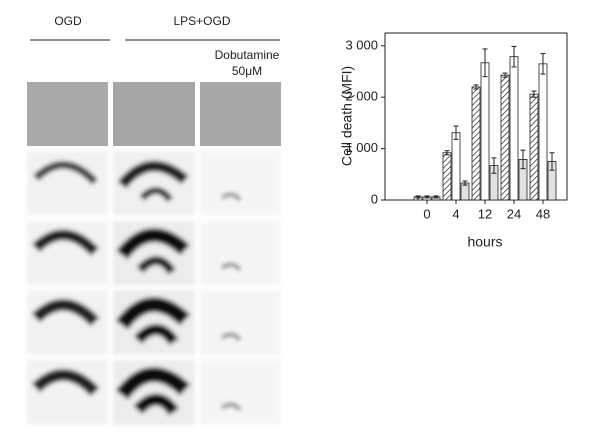 This screenshot has height=443, width=600. Describe the element at coordinates (514, 213) in the screenshot. I see `x-tick-label: 24` at that location.